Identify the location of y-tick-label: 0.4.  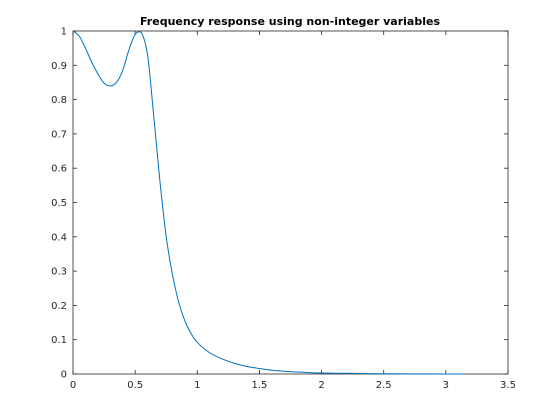
(59, 237).